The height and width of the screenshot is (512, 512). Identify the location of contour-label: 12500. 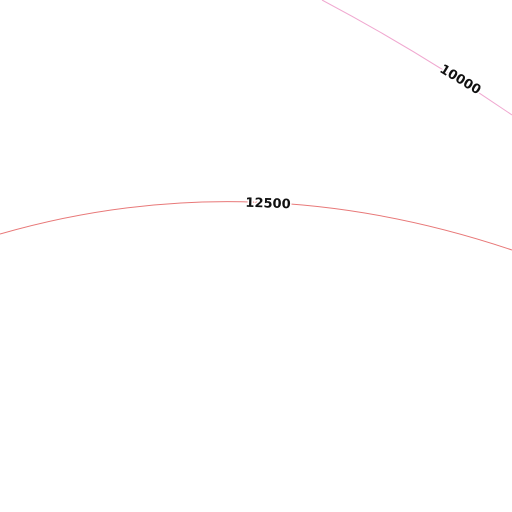
(268, 204).